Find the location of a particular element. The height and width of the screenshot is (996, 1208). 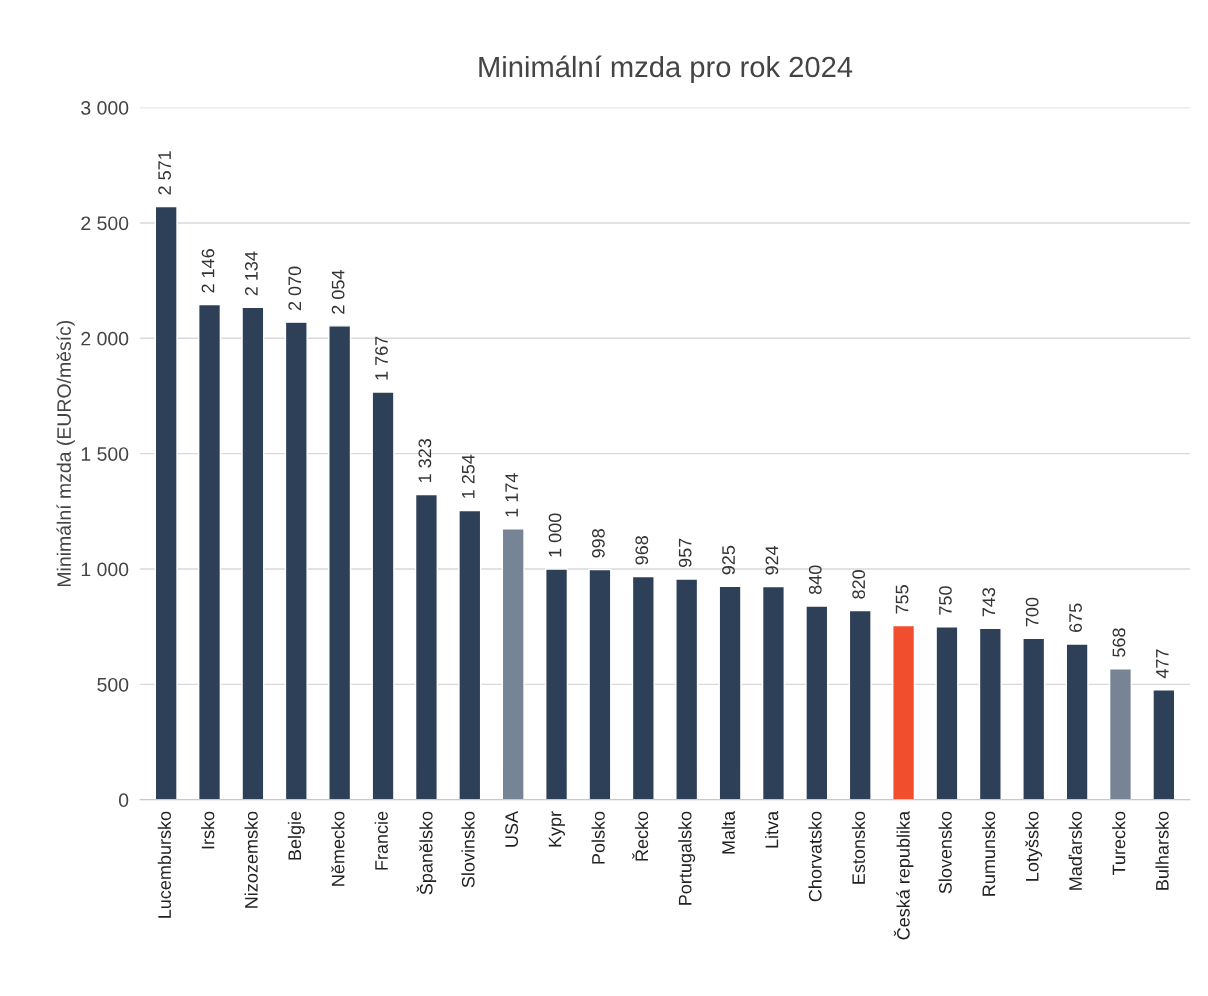

x-tick-label: Estonsko is located at coordinates (858, 847).